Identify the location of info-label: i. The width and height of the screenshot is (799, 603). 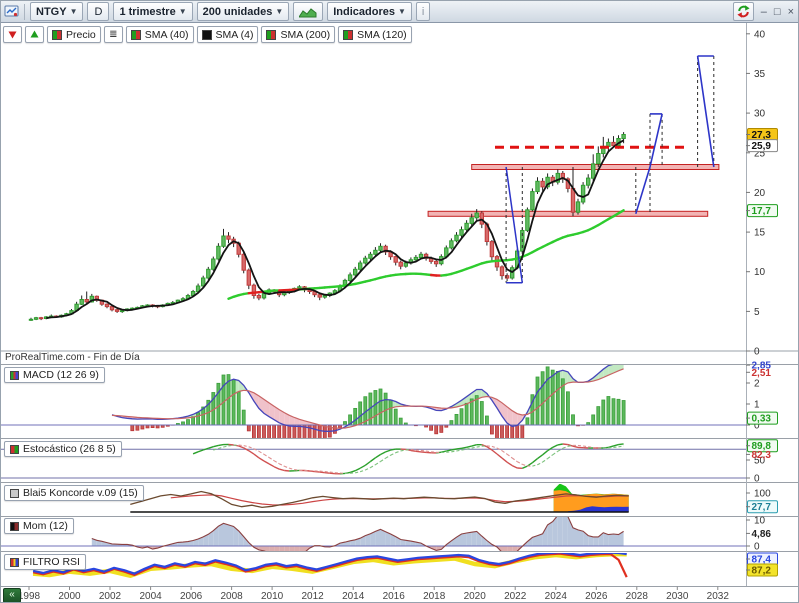
(423, 11).